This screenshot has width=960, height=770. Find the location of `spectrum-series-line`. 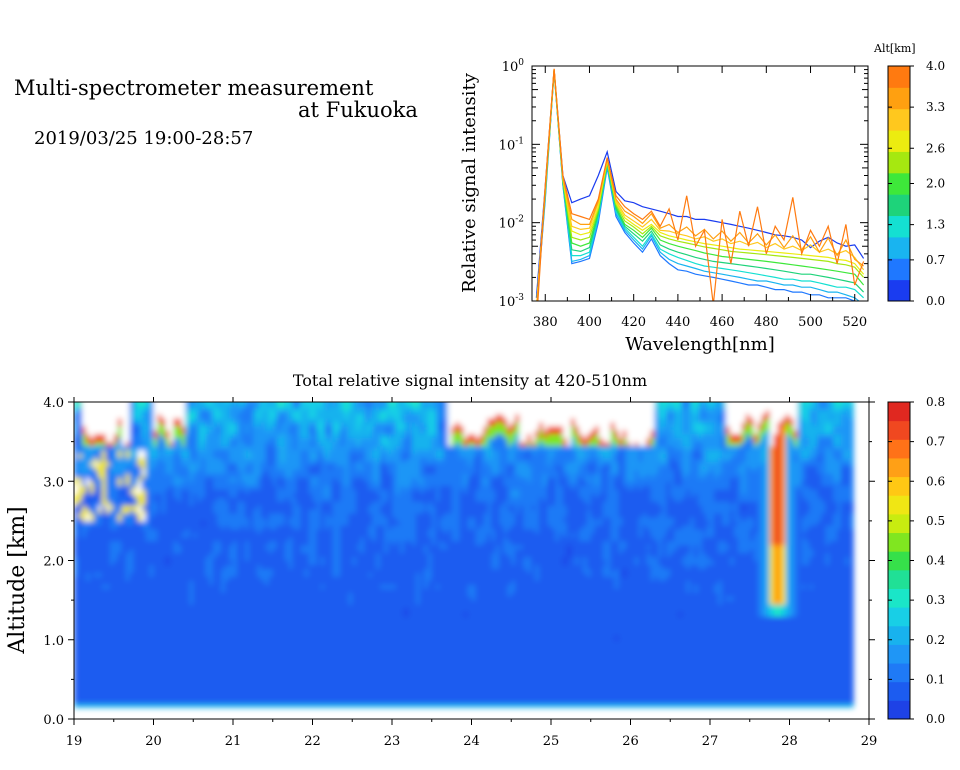

spectrum-series-line is located at coordinates (701, 184).